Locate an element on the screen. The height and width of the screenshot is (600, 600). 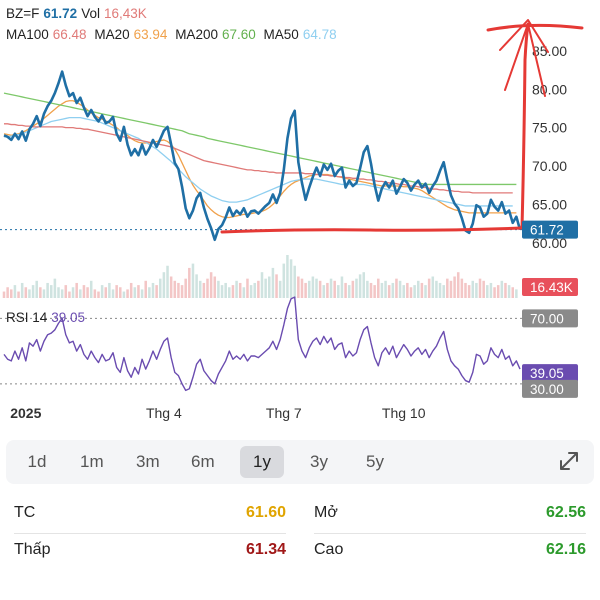
ma20-label: MA20 is located at coordinates (112, 34).